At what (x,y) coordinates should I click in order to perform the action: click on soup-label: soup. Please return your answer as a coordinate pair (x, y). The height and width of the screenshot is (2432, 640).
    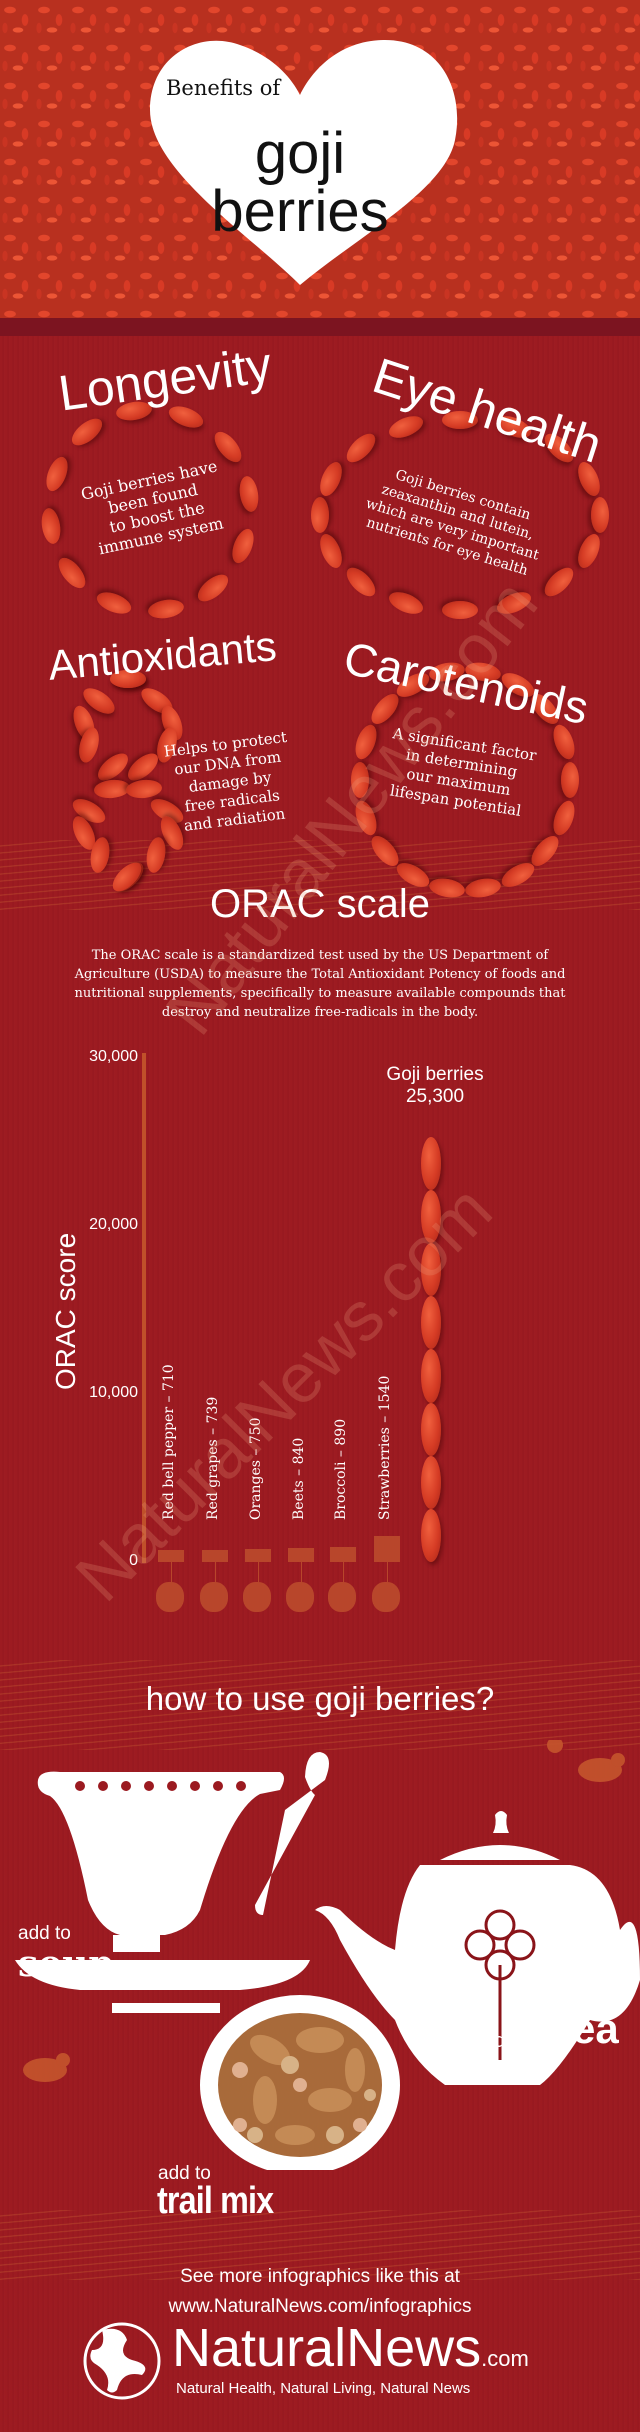
    Looking at the image, I should click on (66, 1964).